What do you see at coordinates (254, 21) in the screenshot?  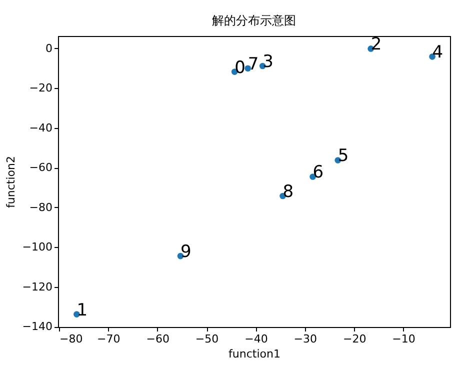 I see `chart-title: 解的分布示意图` at bounding box center [254, 21].